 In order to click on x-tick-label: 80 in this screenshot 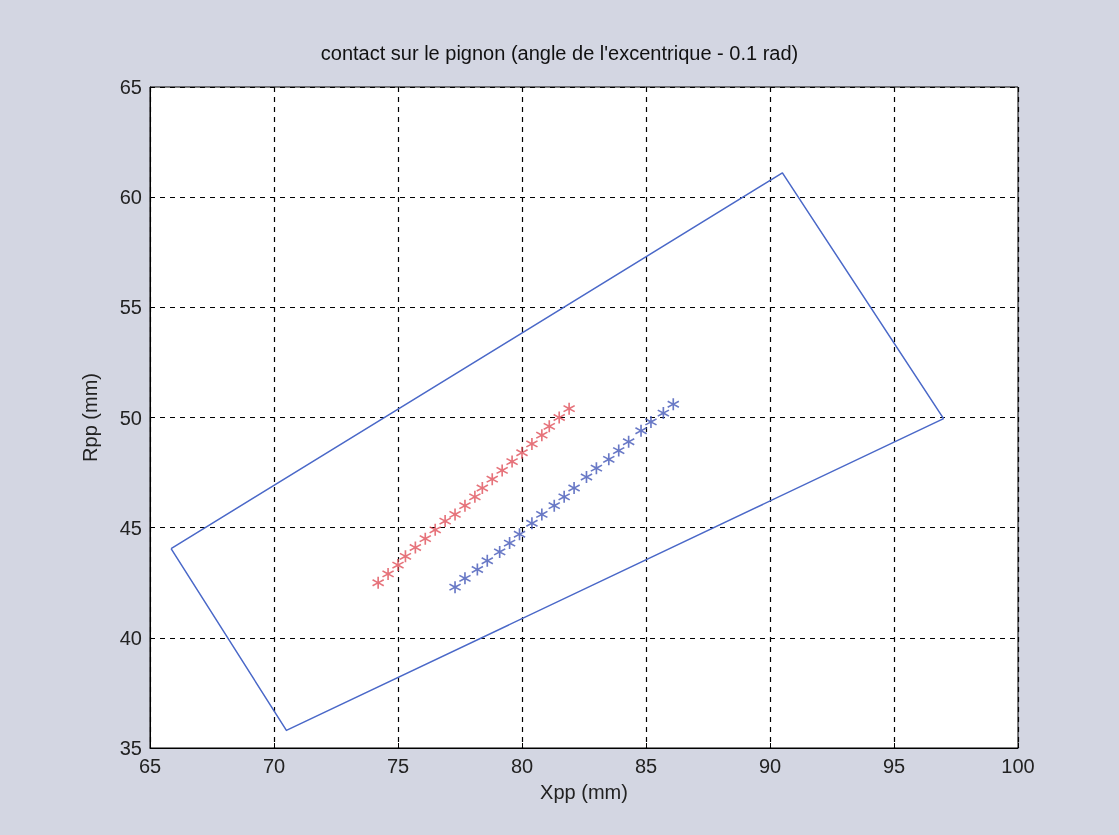, I will do `click(522, 766)`.